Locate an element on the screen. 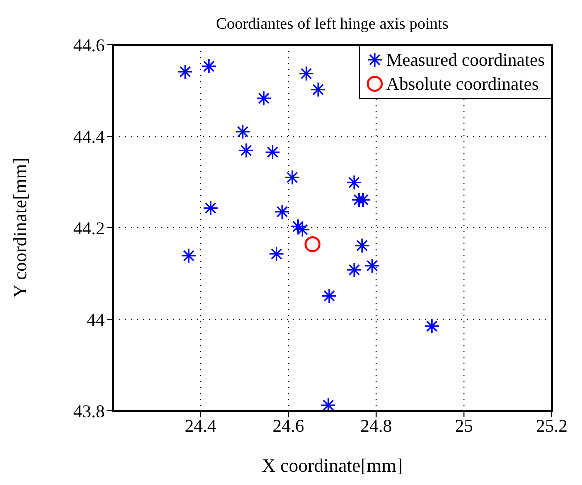 The image size is (582, 485). x-tick-label: 24.6 is located at coordinates (288, 426).